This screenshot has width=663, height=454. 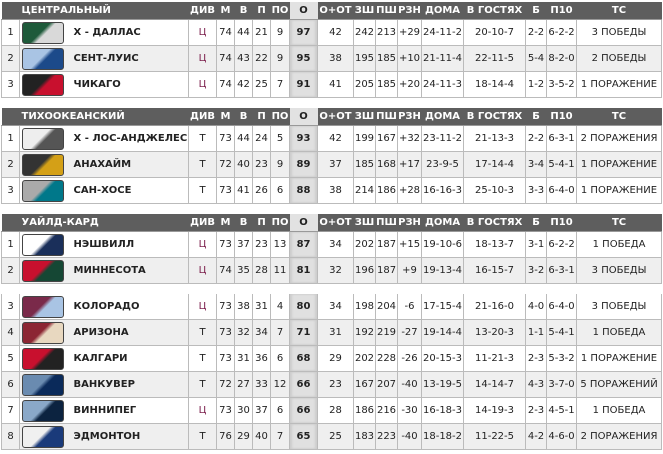 What do you see at coordinates (561, 32) in the screenshot?
I see `stat-cell-п10: 6-2-2` at bounding box center [561, 32].